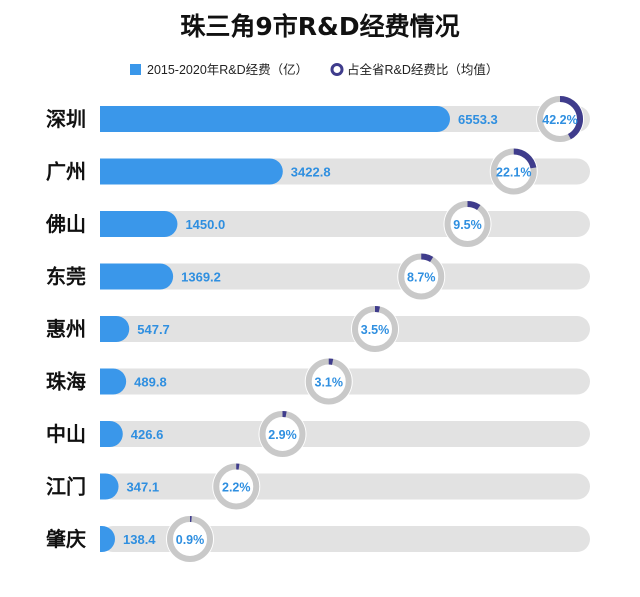  I want to click on ring-percent-label: 2.9%, so click(282, 435).